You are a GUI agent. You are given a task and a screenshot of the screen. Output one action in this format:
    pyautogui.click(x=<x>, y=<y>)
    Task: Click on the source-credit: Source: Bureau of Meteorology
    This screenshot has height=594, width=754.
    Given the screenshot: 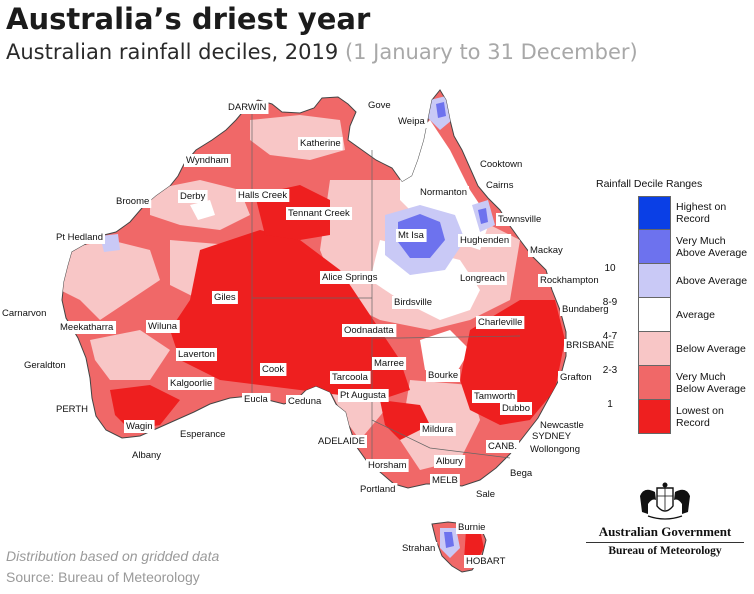 What is the action you would take?
    pyautogui.click(x=103, y=577)
    